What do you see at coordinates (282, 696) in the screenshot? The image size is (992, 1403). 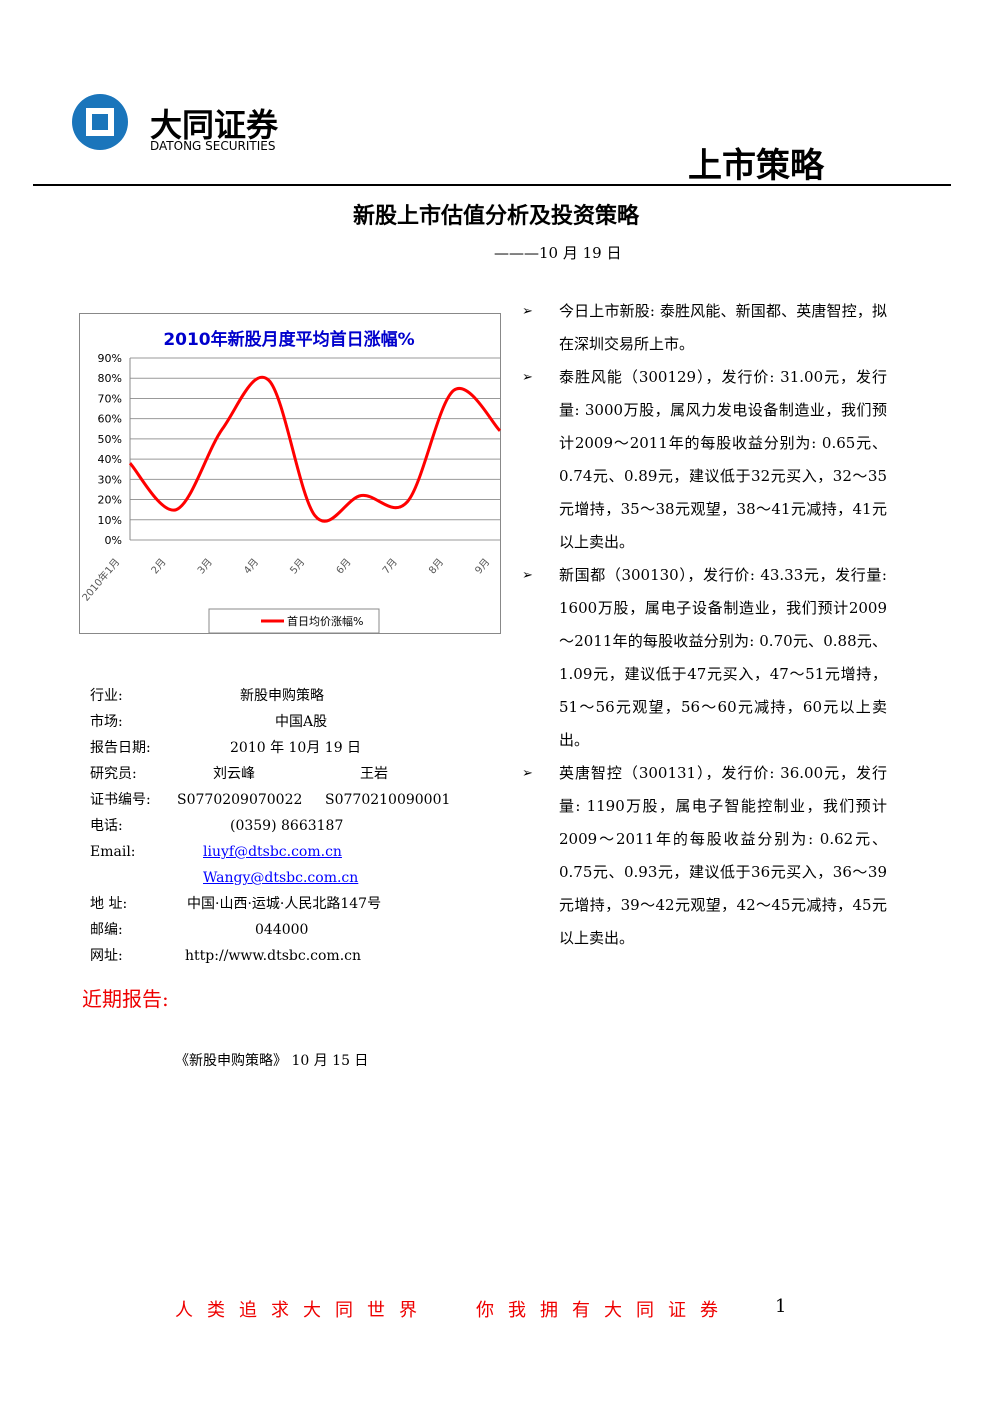 I see `info-value: 新股申购策略` at bounding box center [282, 696].